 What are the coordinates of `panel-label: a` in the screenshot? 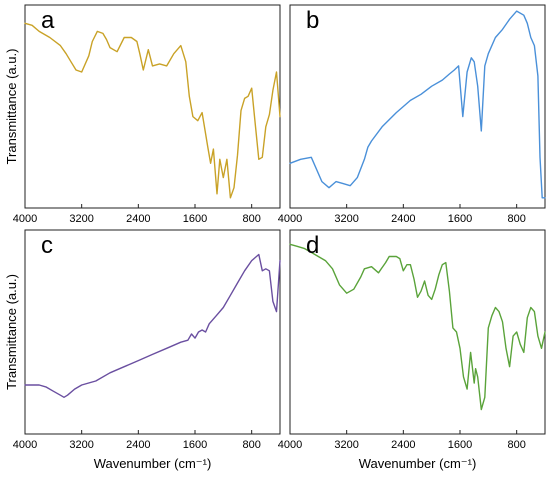 It's located at (48, 20).